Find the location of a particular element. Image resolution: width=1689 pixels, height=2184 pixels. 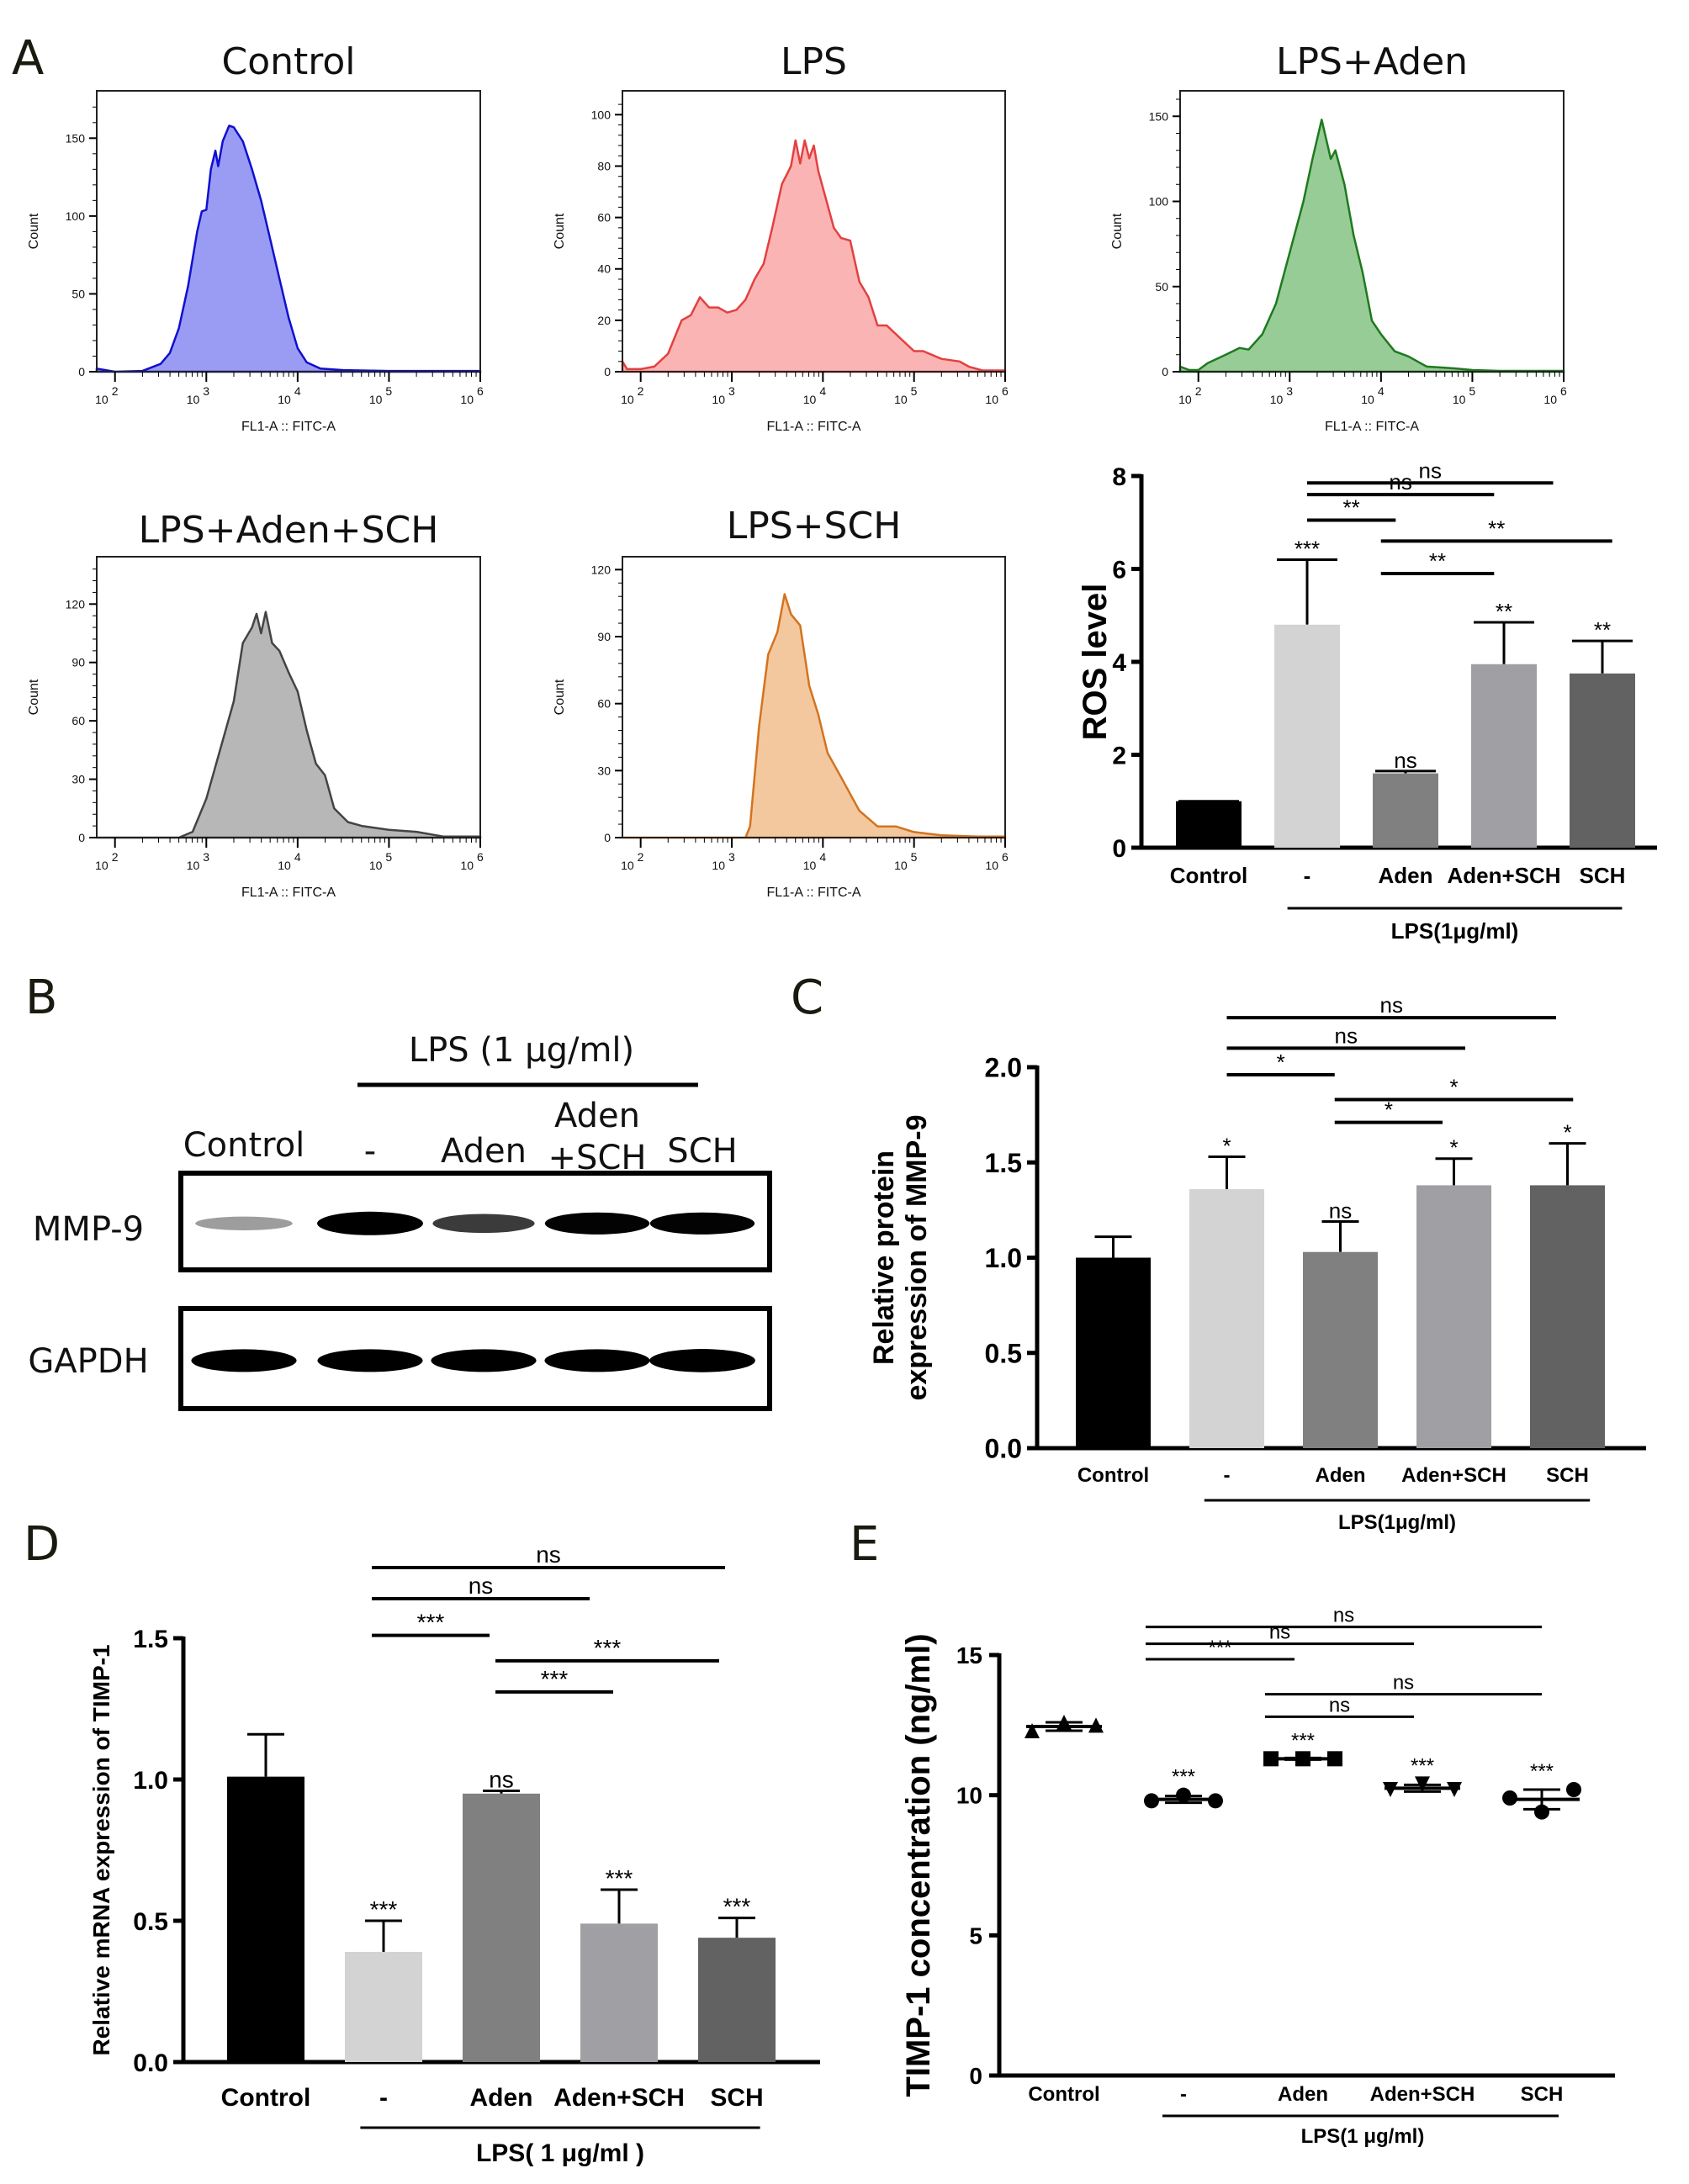

histogram-title: Control is located at coordinates (288, 61).